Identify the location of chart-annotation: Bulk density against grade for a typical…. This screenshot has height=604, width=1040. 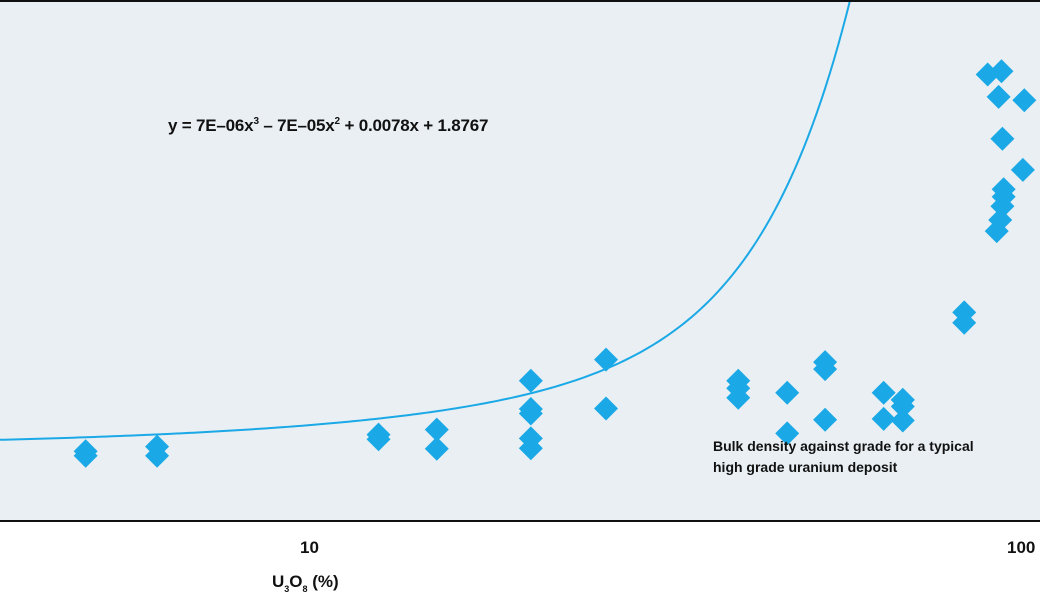
(873, 457).